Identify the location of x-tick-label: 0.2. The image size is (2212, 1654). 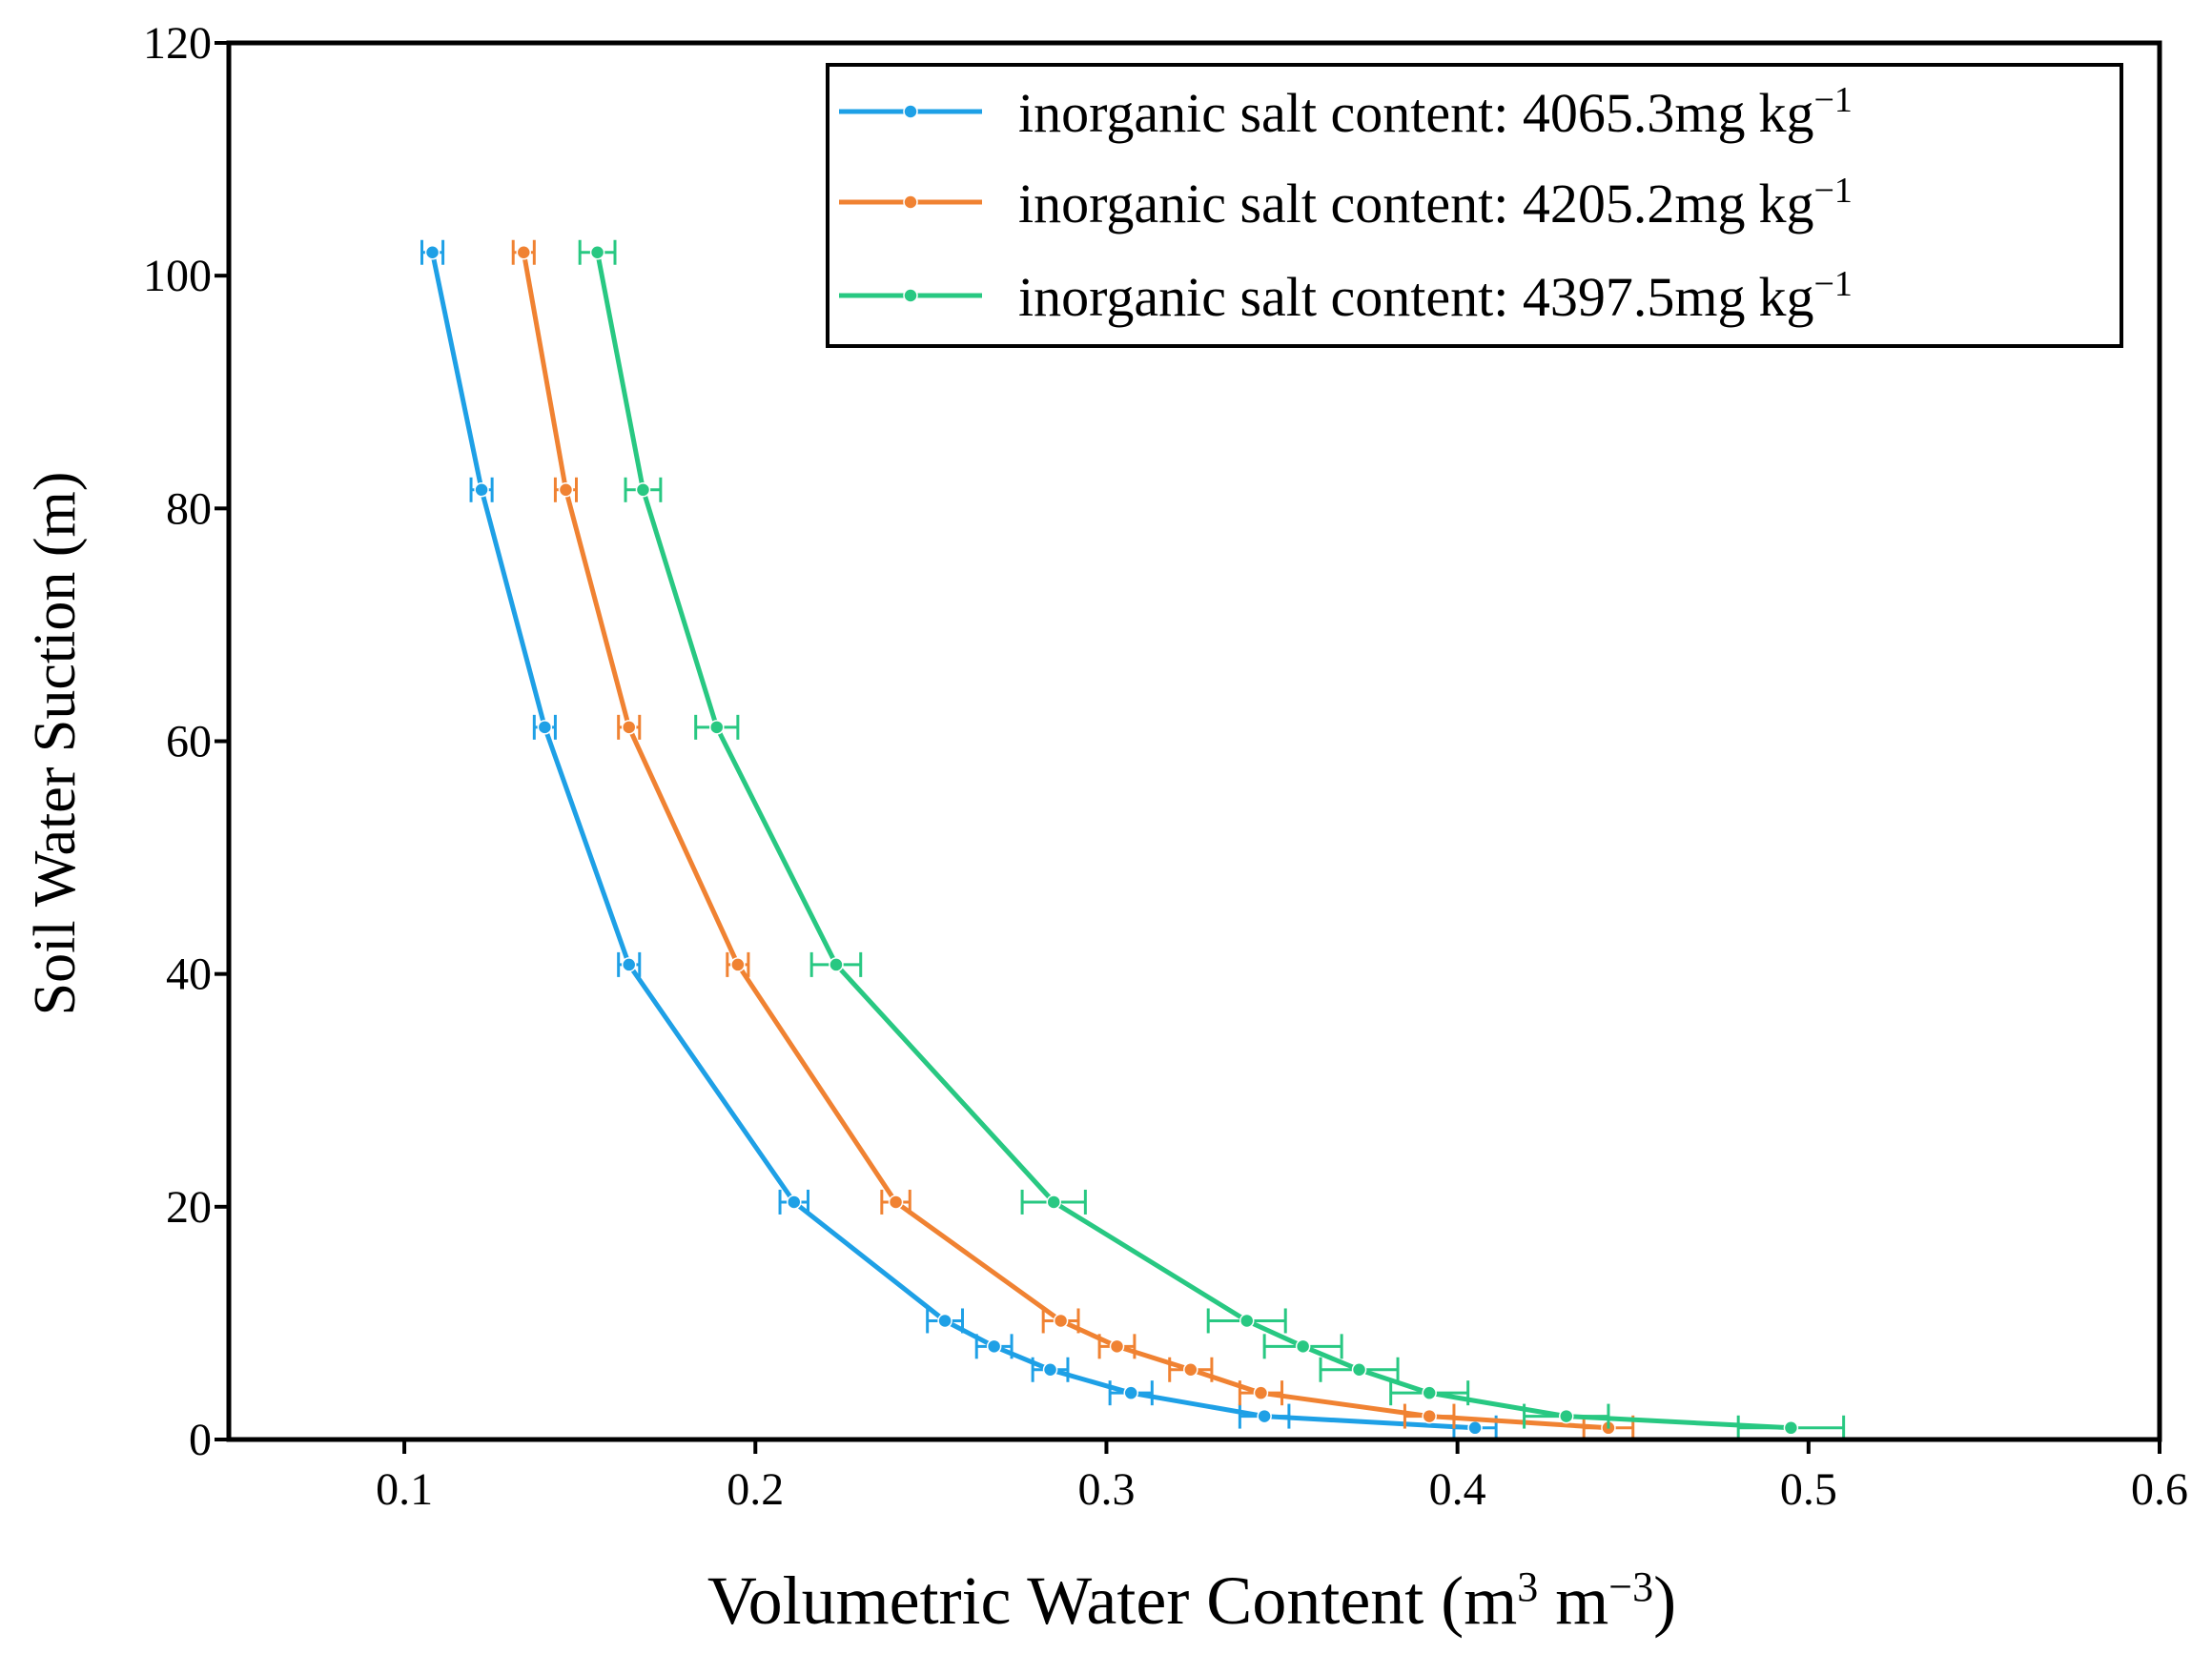
(755, 1489).